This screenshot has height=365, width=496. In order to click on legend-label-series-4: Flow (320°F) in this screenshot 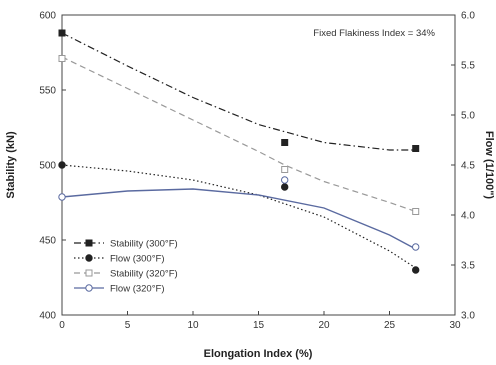, I will do `click(137, 289)`.